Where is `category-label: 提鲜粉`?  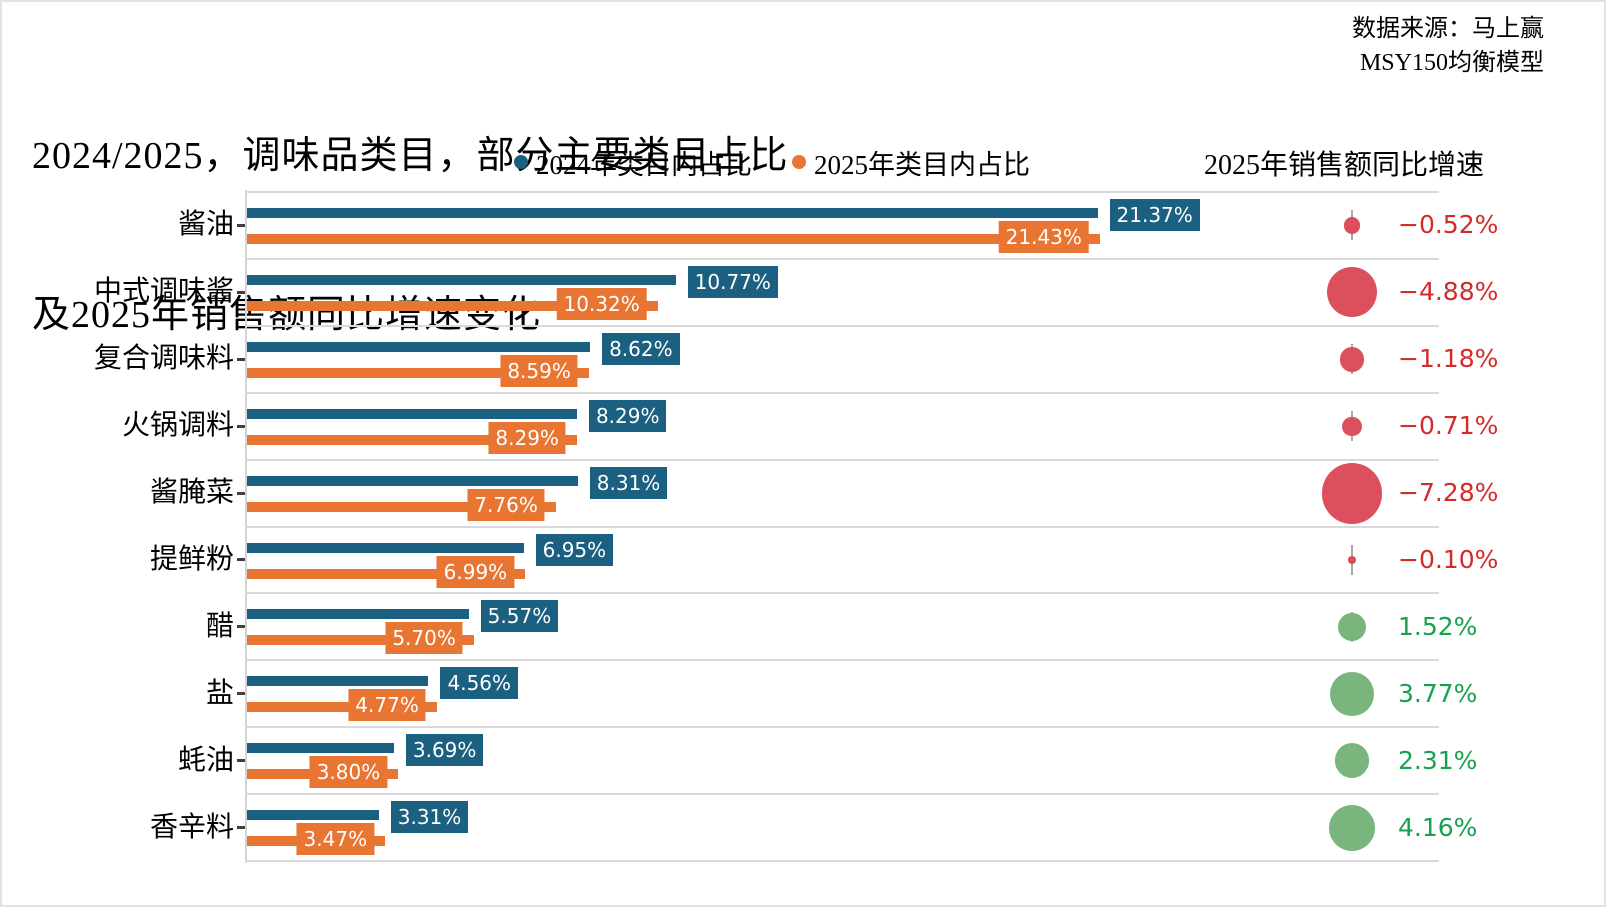 category-label: 提鲜粉 is located at coordinates (191, 559).